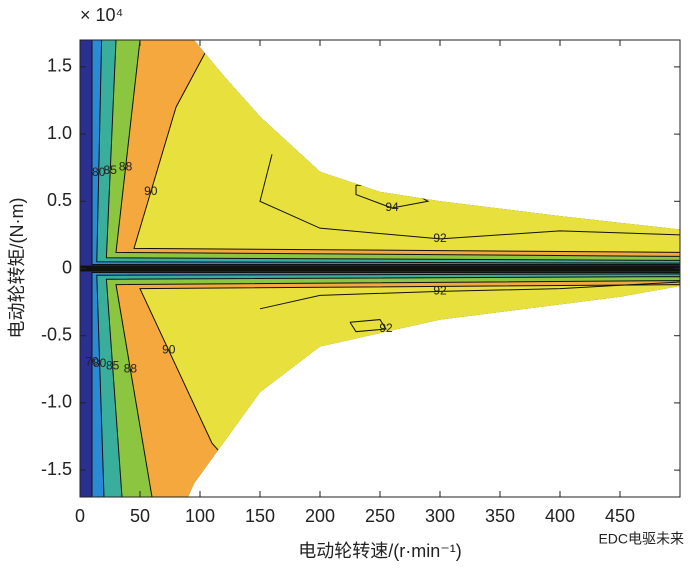  I want to click on x-tick-label: 450, so click(620, 516).